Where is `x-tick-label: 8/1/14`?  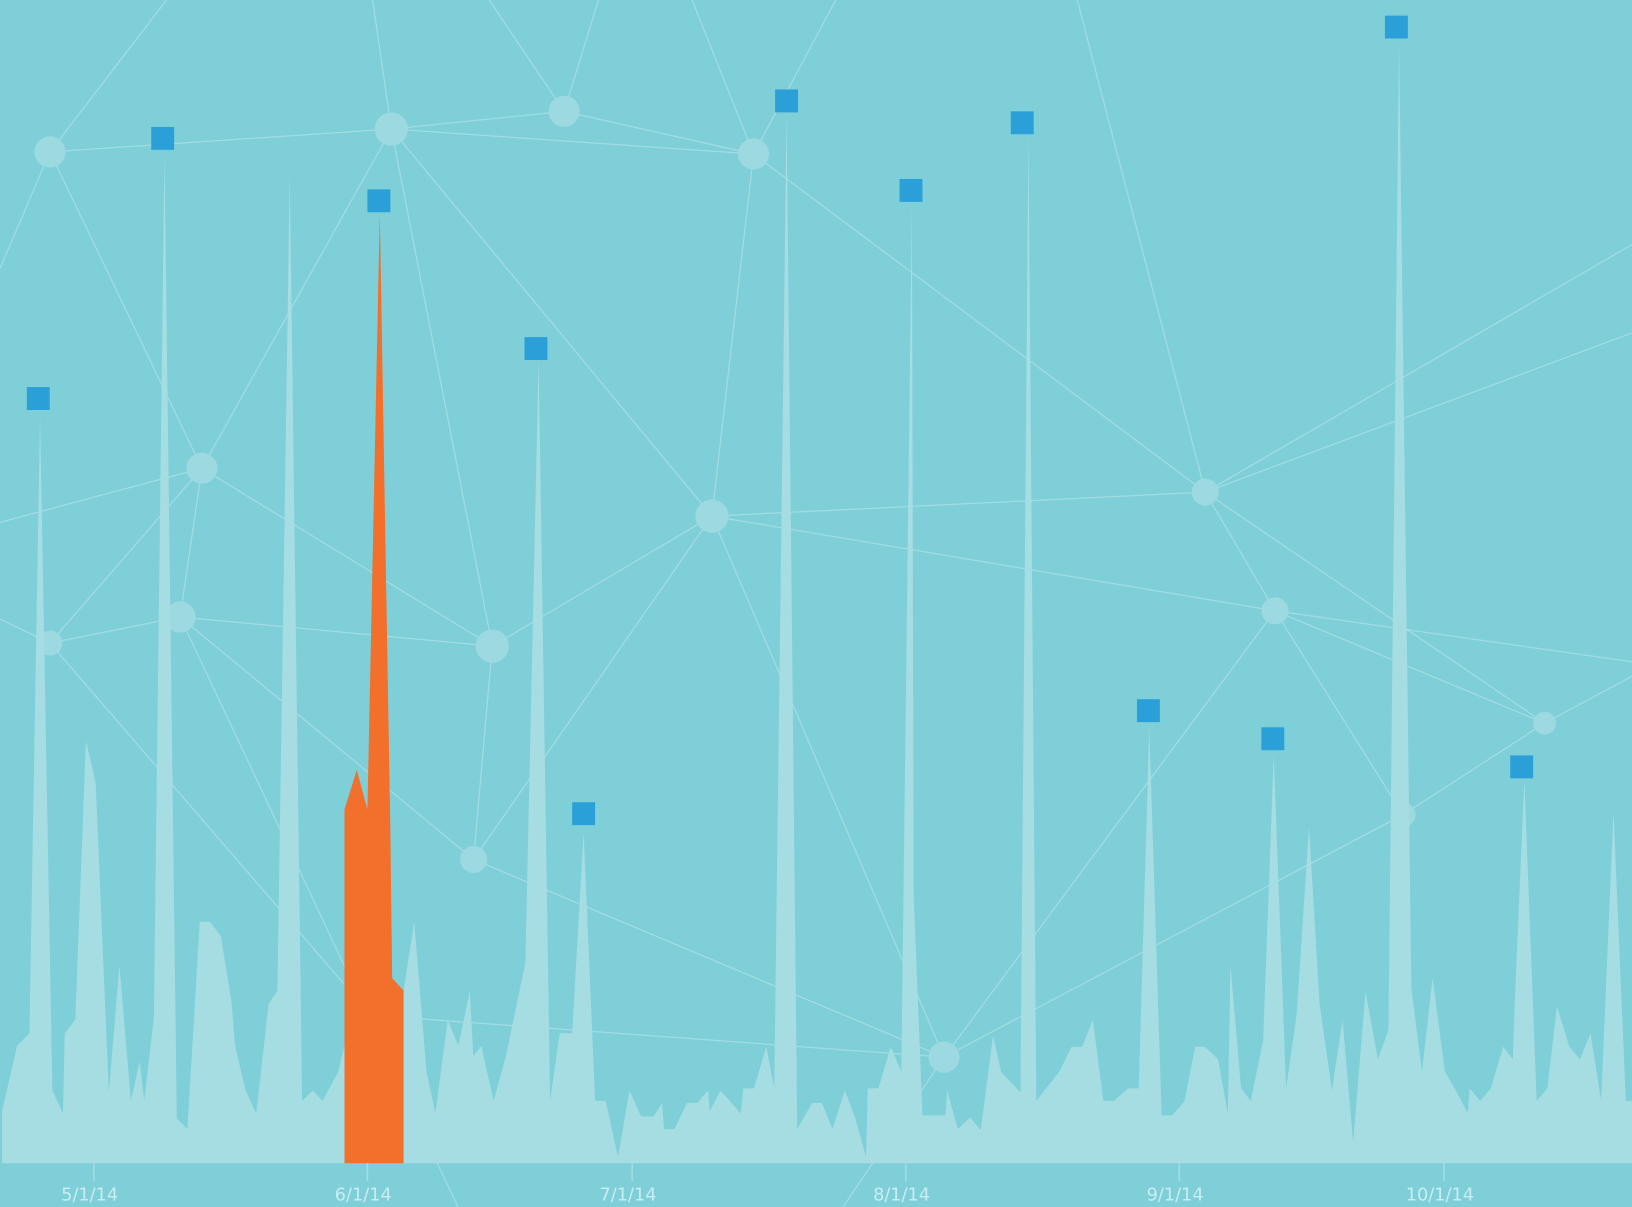 x-tick-label: 8/1/14 is located at coordinates (901, 1196).